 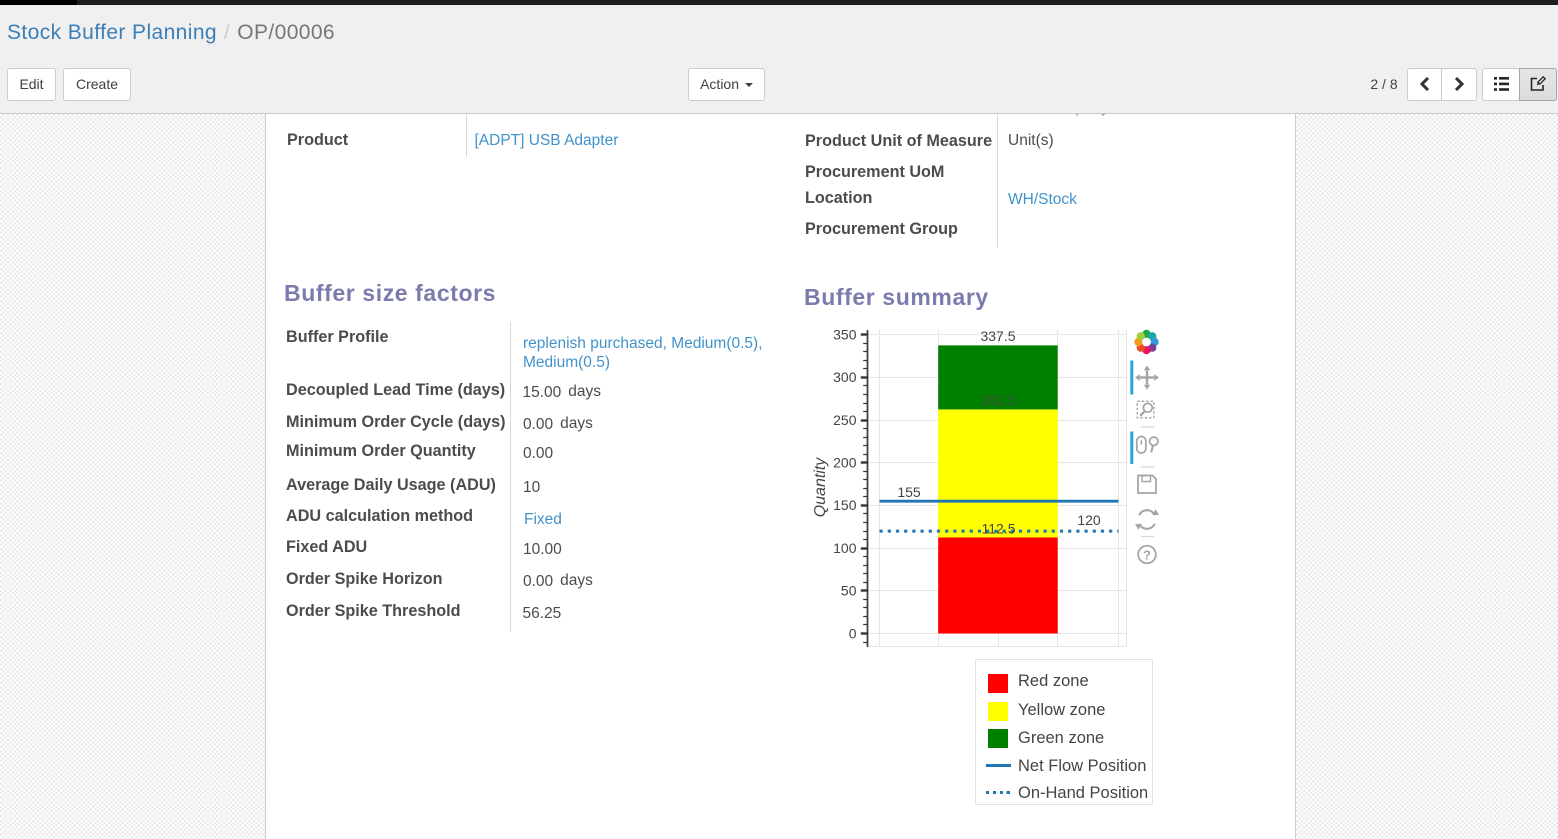 What do you see at coordinates (845, 420) in the screenshot?
I see `svg-text: 250` at bounding box center [845, 420].